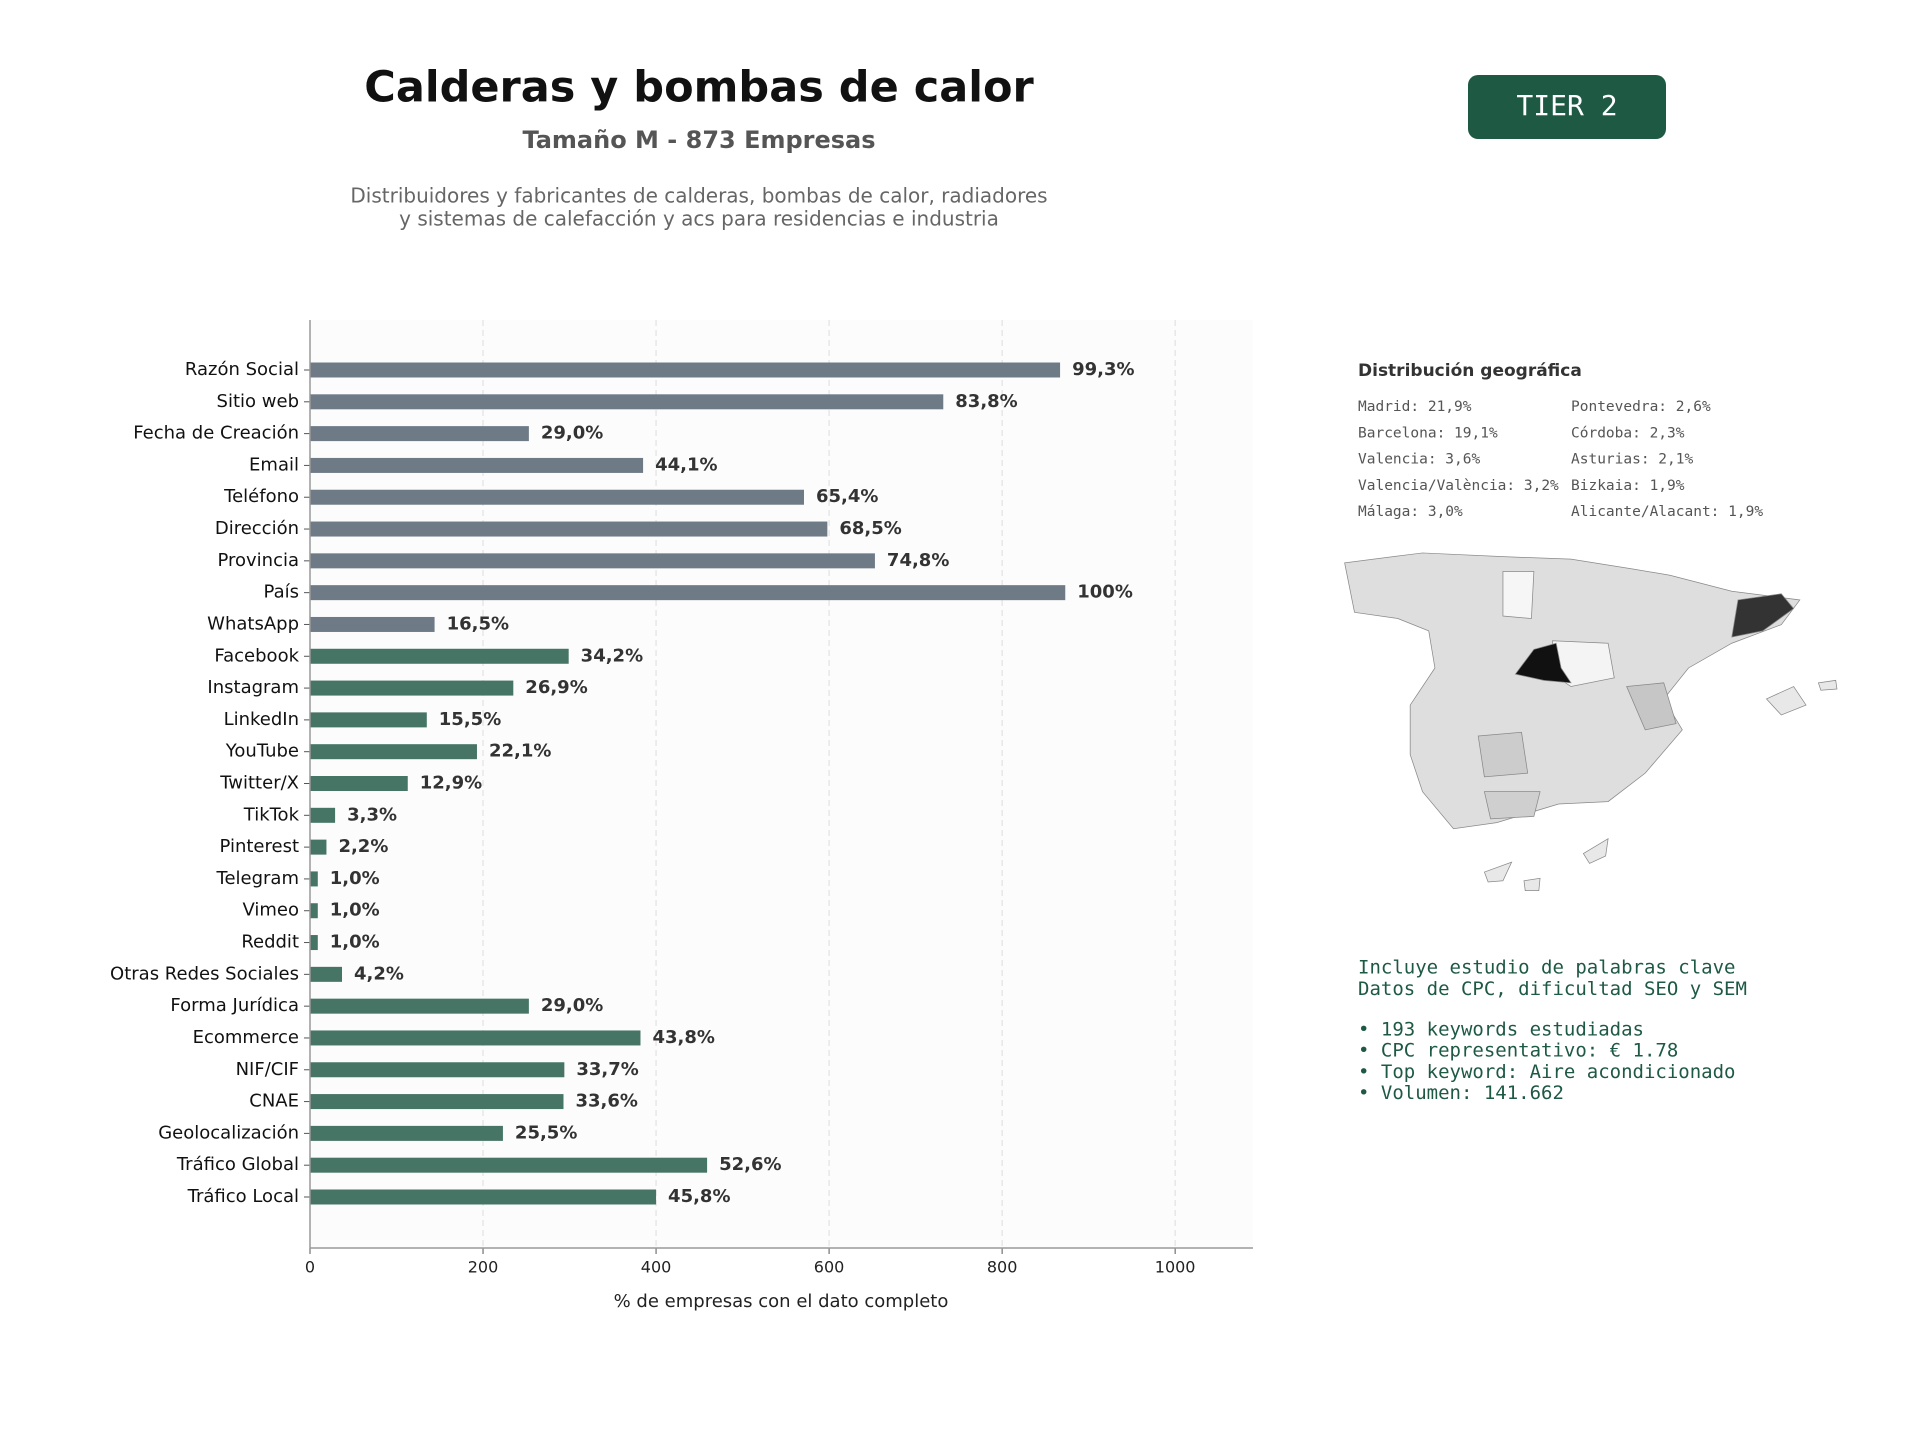  What do you see at coordinates (259, 783) in the screenshot?
I see `y-tick-label: Twitter/X` at bounding box center [259, 783].